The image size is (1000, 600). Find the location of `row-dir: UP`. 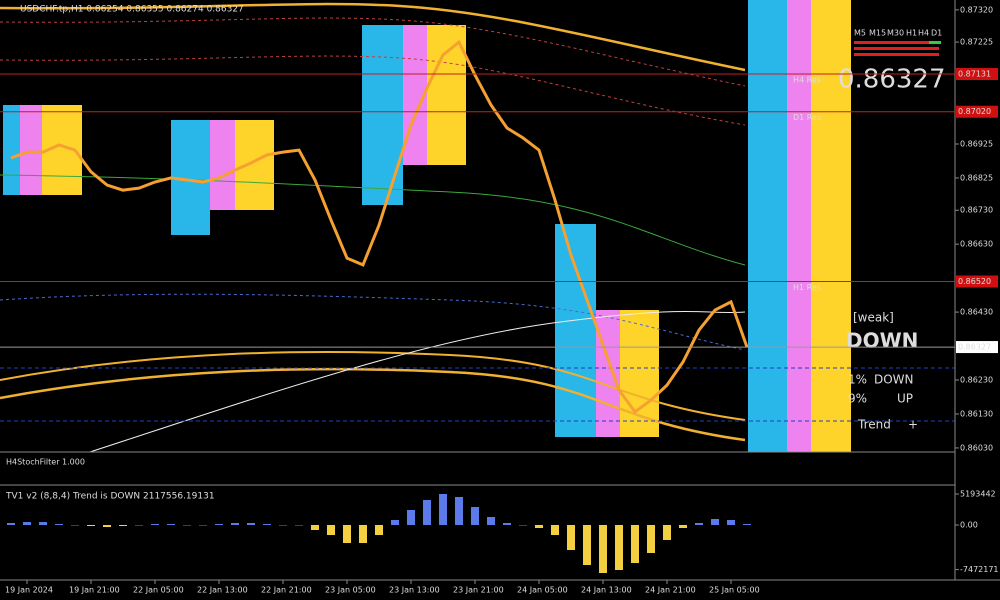

row-dir: UP is located at coordinates (905, 399).